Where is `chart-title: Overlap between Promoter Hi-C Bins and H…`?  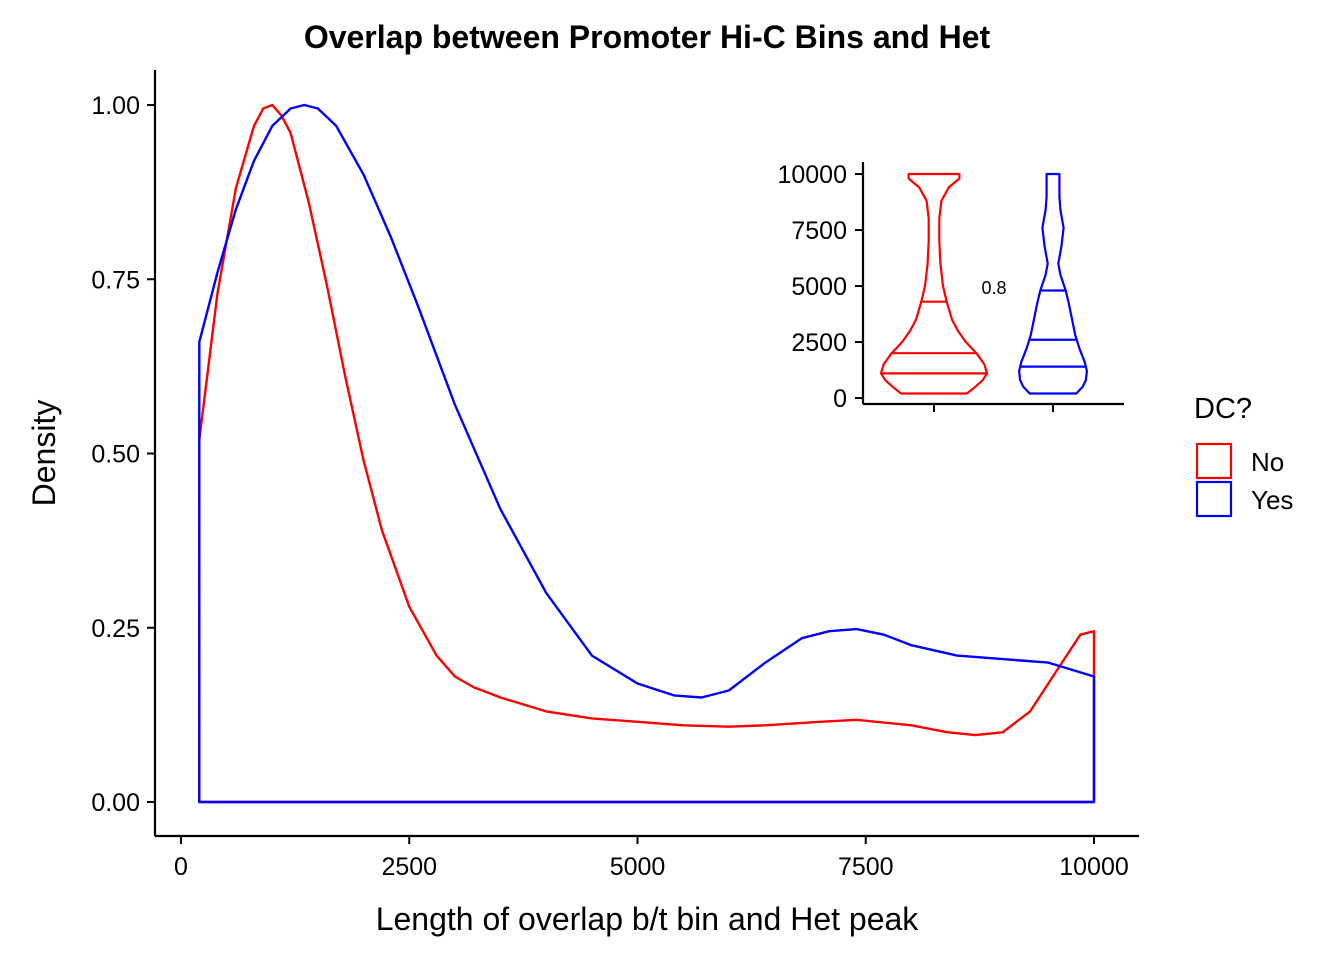 chart-title: Overlap between Promoter Hi-C Bins and H… is located at coordinates (647, 37).